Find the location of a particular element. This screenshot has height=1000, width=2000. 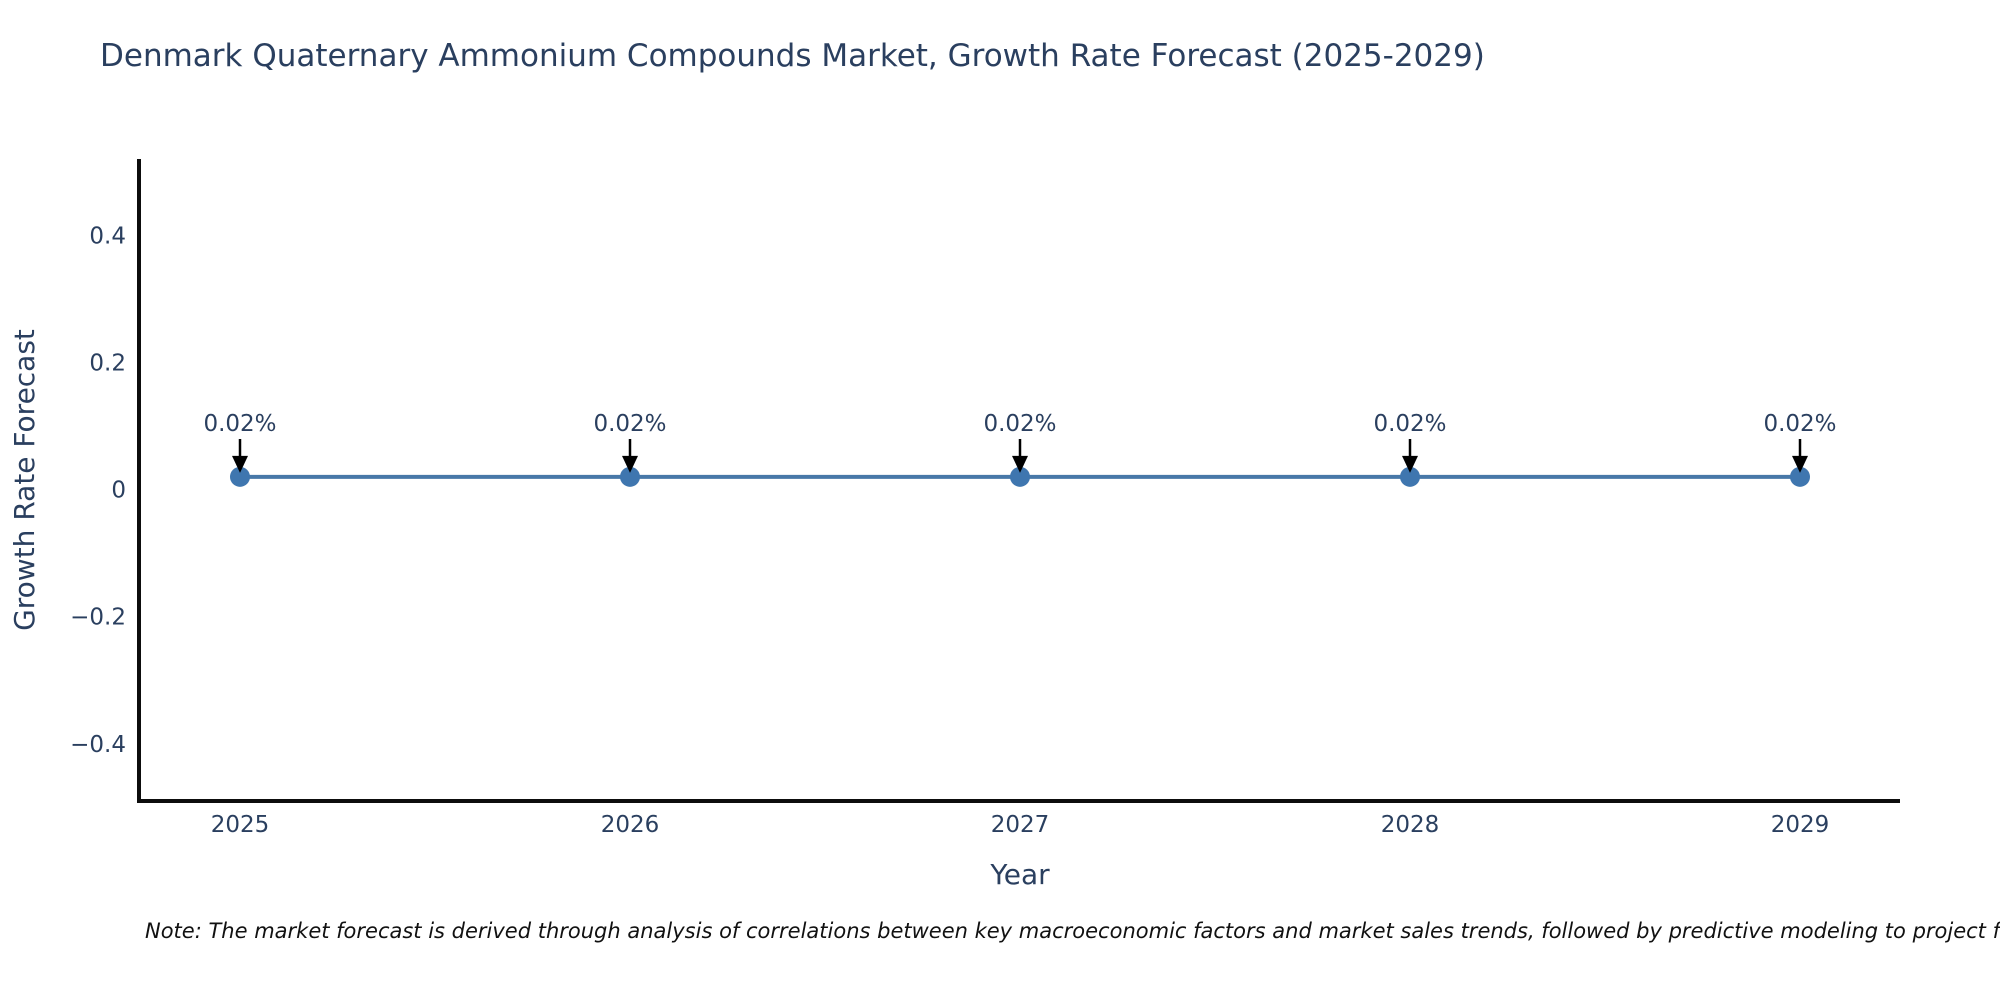

y-tick-label: 0 is located at coordinates (118, 491).